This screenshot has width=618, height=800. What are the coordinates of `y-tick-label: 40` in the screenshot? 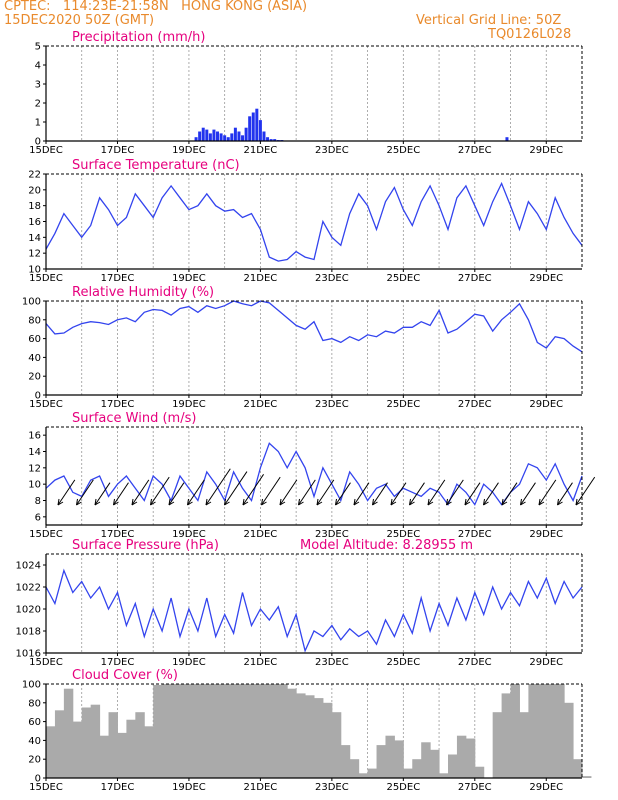 It's located at (34, 741).